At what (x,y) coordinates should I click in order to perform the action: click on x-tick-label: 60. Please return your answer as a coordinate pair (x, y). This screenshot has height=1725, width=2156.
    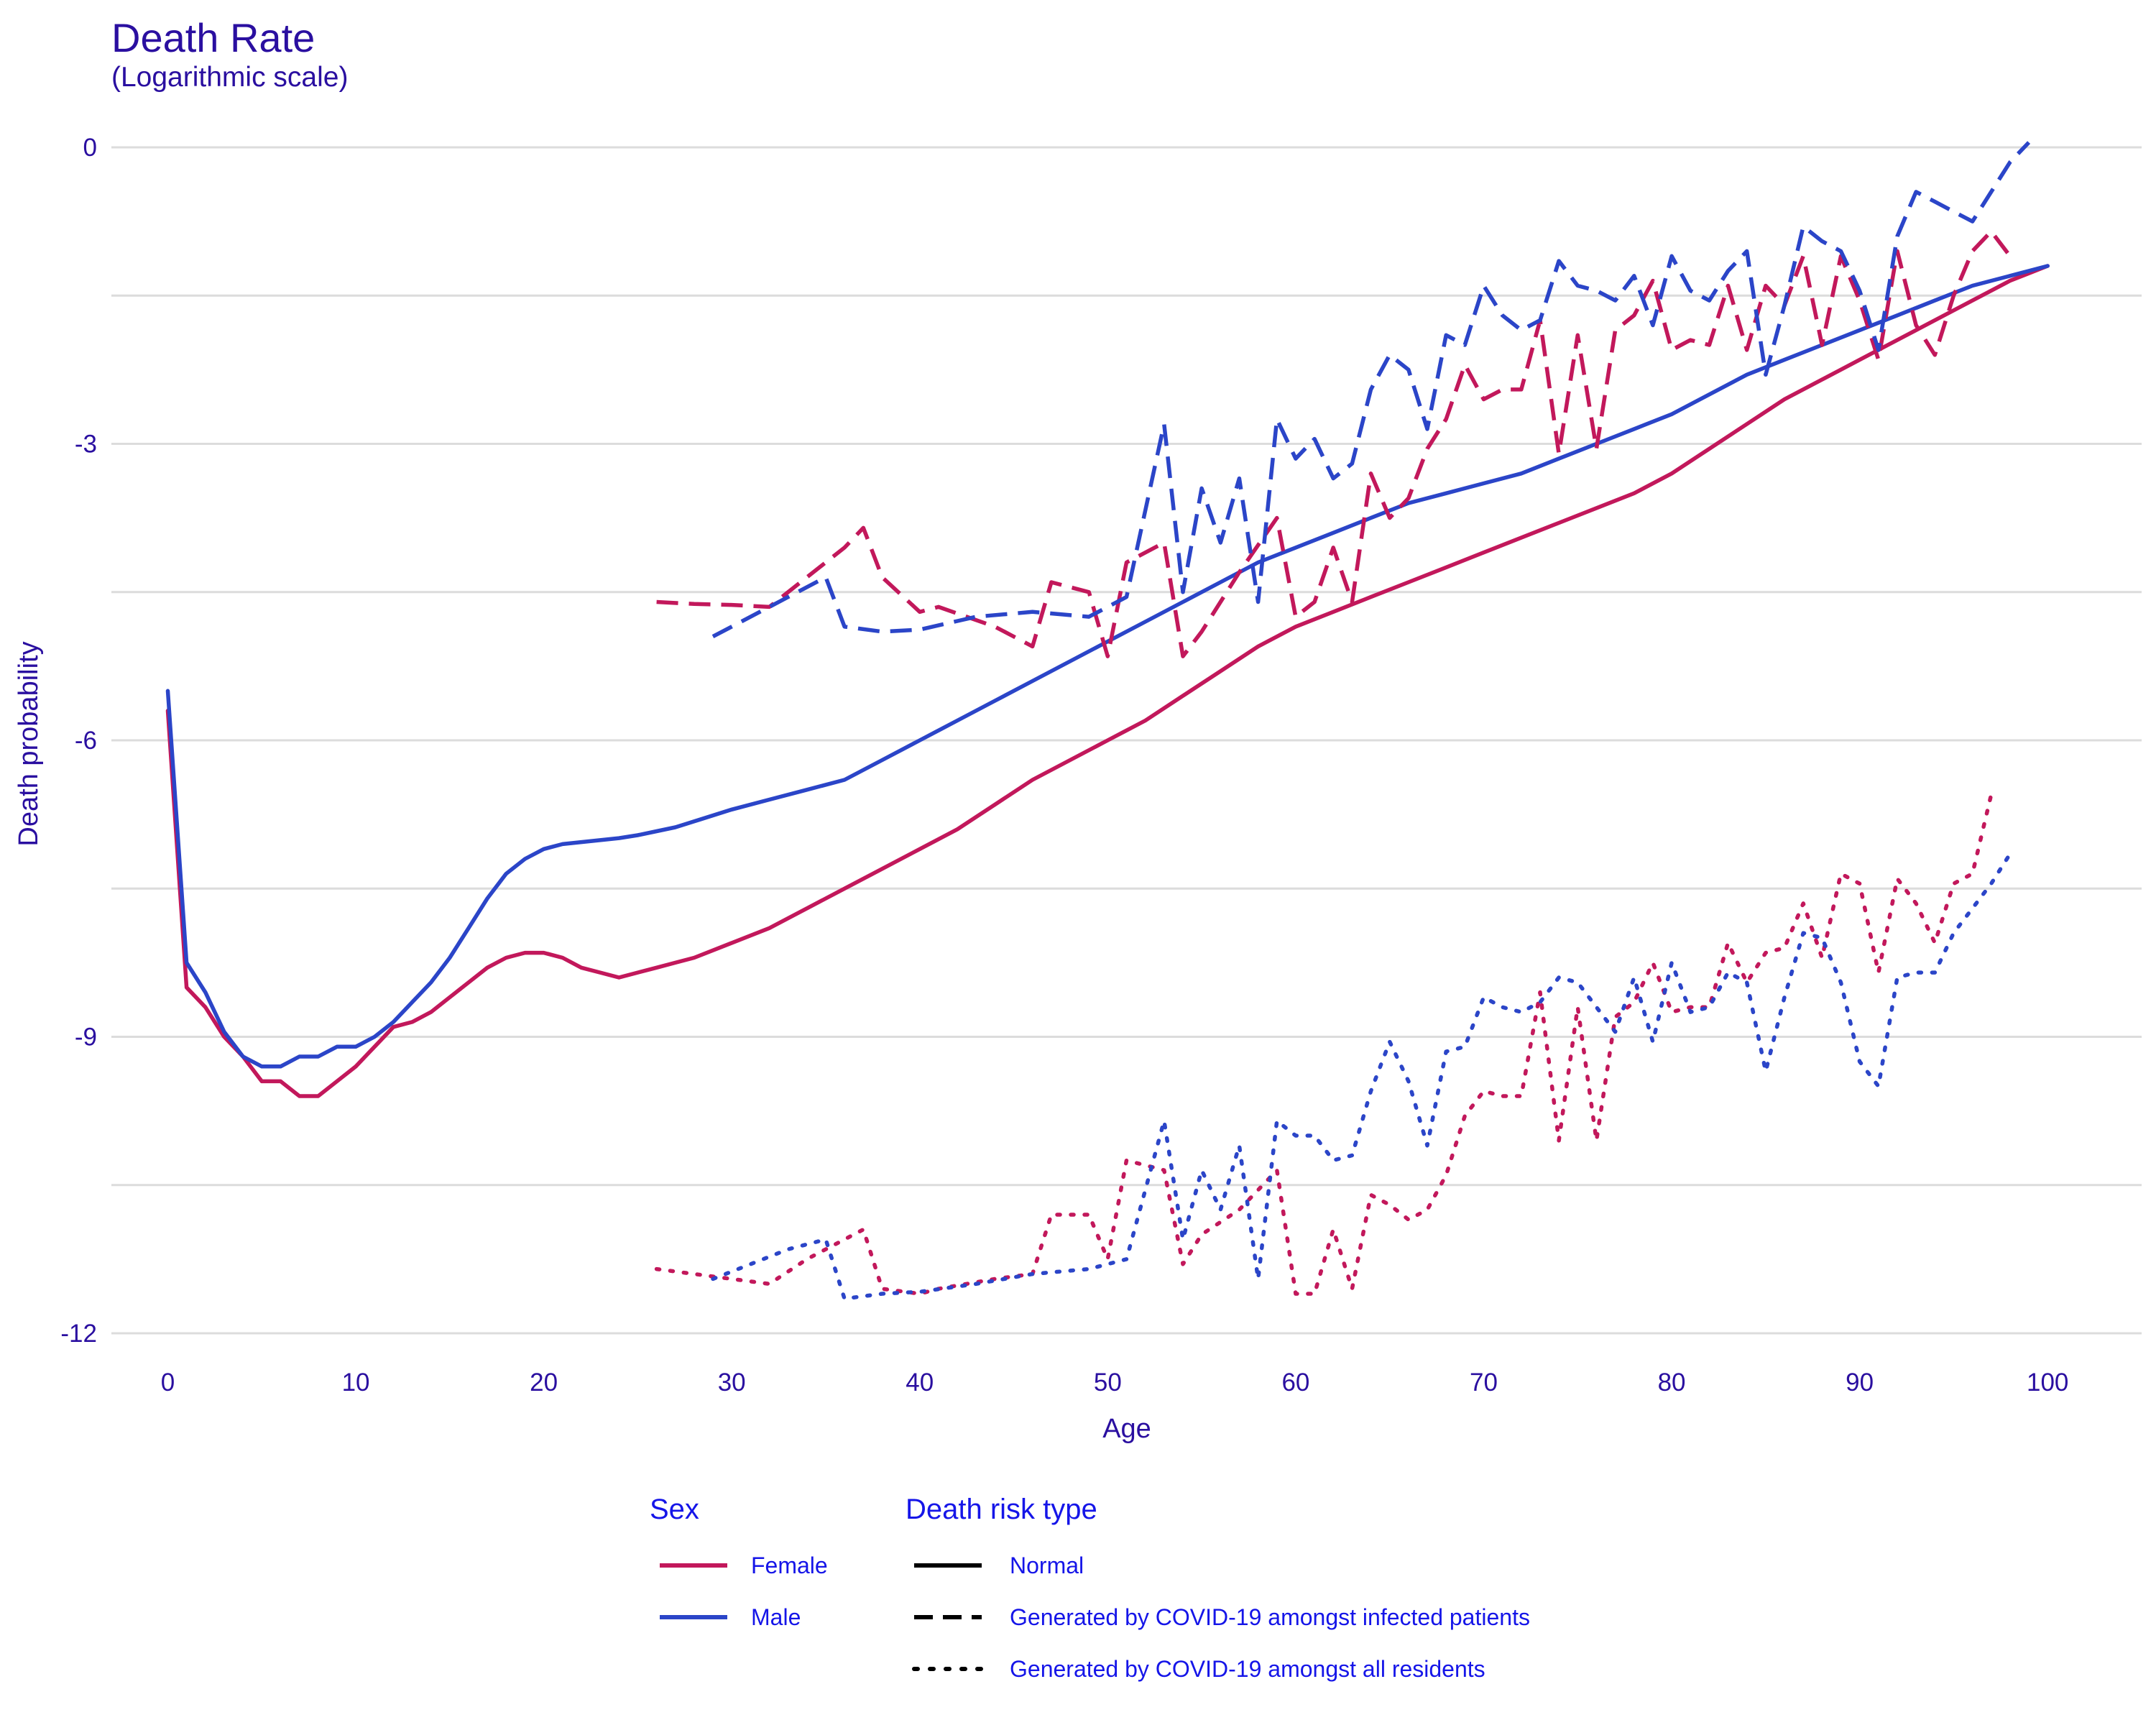
    Looking at the image, I should click on (1295, 1382).